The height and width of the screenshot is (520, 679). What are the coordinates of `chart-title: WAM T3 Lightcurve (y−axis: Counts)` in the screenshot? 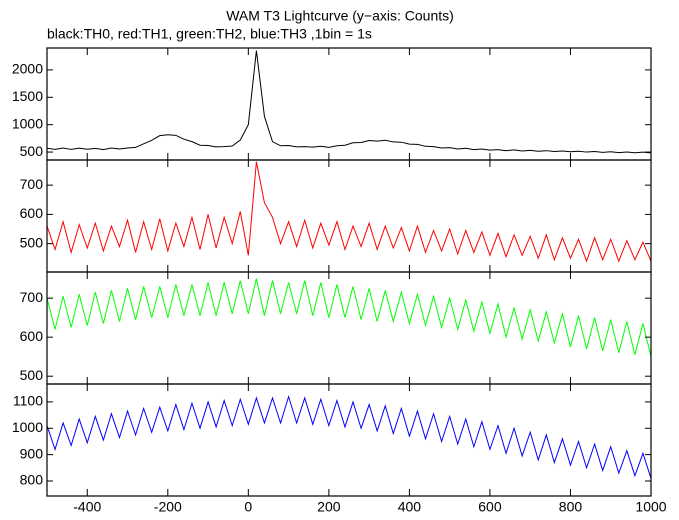 It's located at (340, 16).